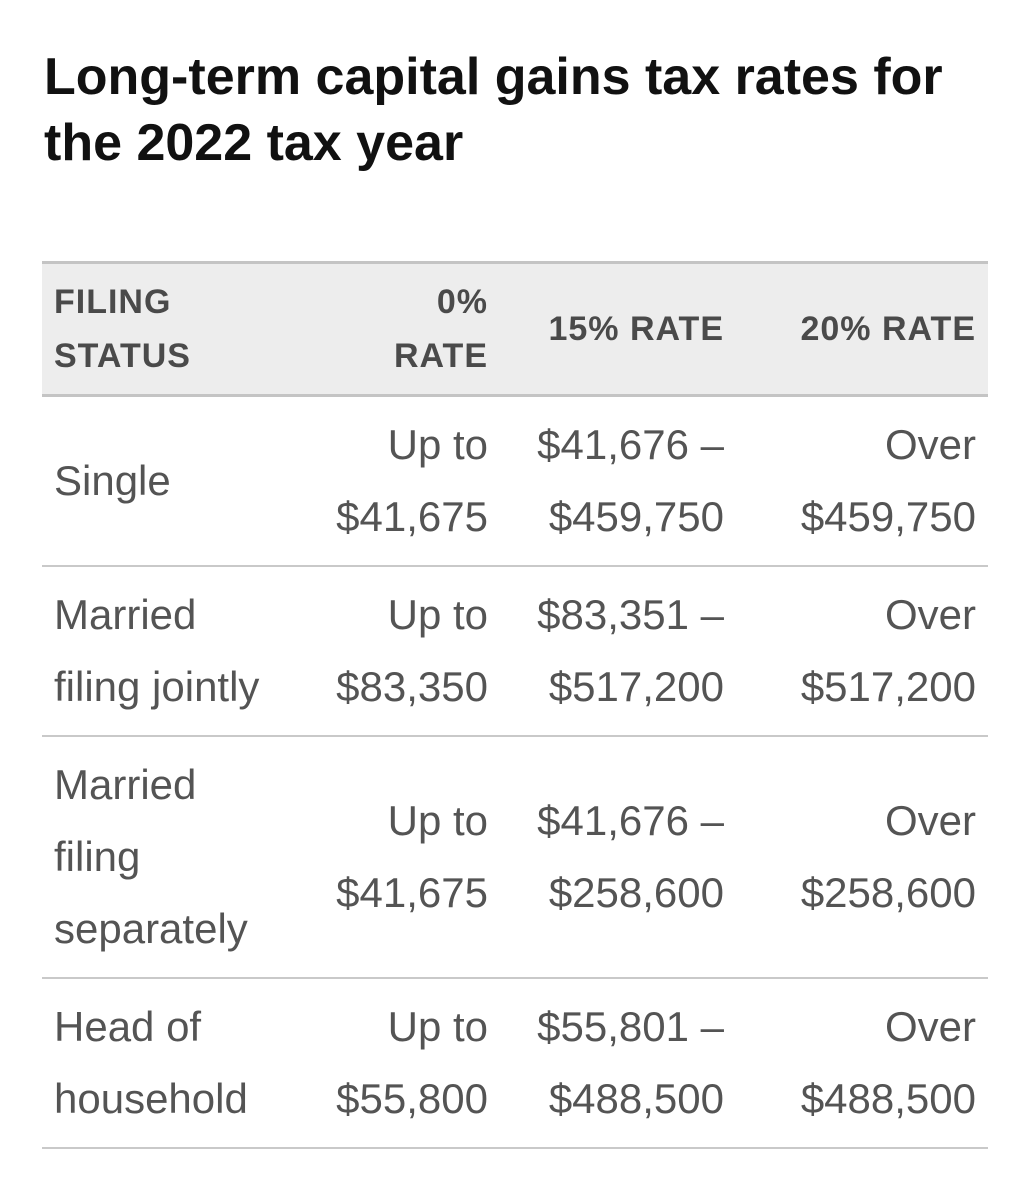 The height and width of the screenshot is (1200, 1028). Describe the element at coordinates (412, 1098) in the screenshot. I see `cell-line: $55,800` at that location.